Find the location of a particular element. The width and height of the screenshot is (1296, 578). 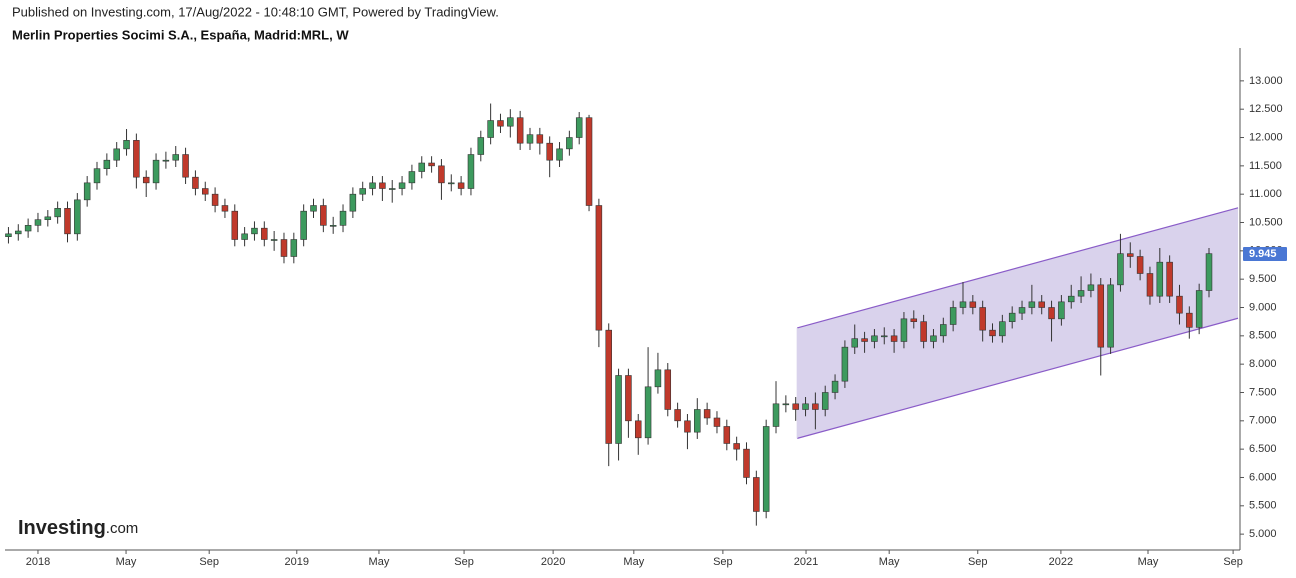

y-tick-label: 10.500 is located at coordinates (1266, 222).